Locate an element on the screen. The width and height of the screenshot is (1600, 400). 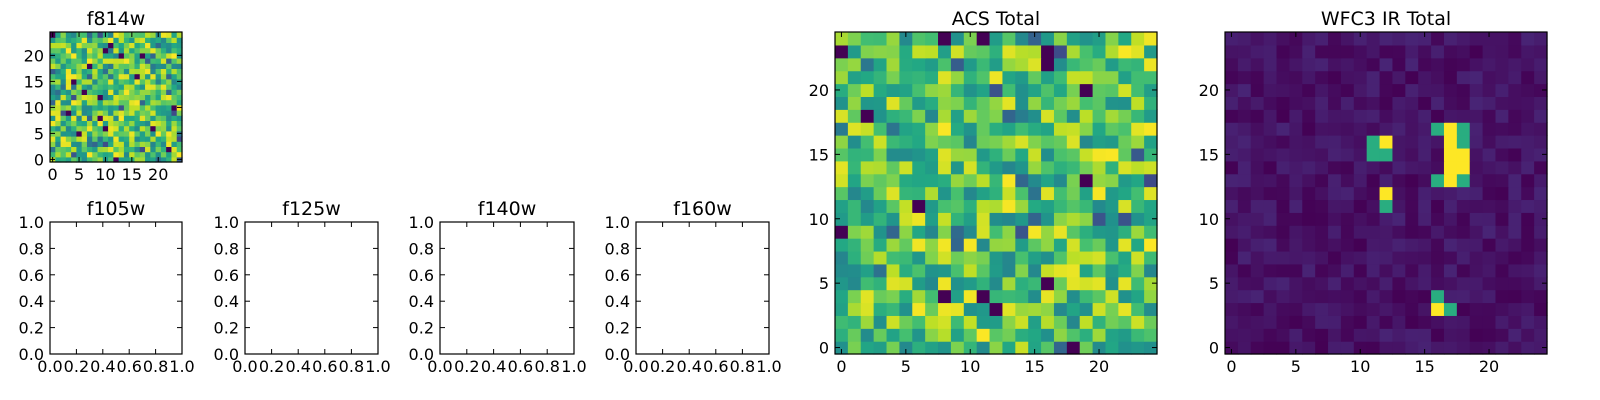
acs-total-ytick-label: 15 is located at coordinates (819, 154).